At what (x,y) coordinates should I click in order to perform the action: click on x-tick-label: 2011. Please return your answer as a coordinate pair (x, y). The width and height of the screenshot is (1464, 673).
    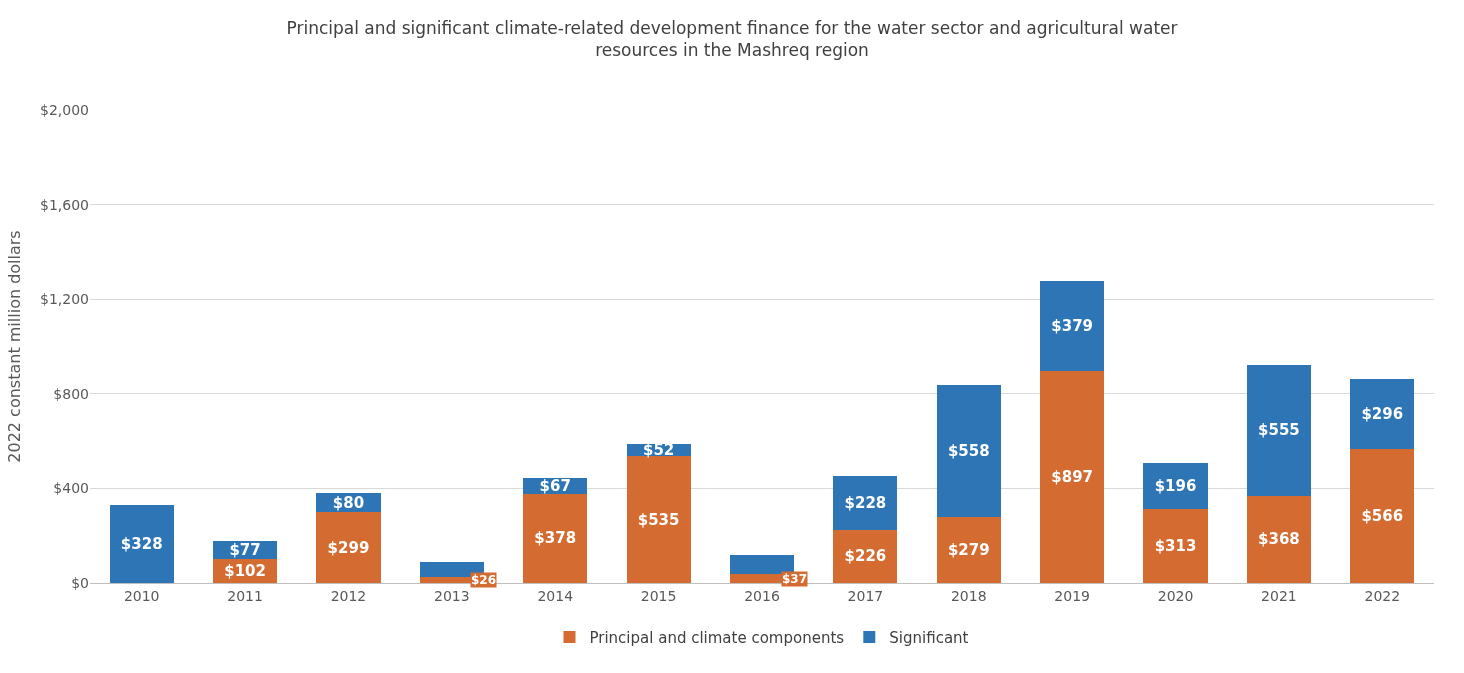
    Looking at the image, I should click on (245, 595).